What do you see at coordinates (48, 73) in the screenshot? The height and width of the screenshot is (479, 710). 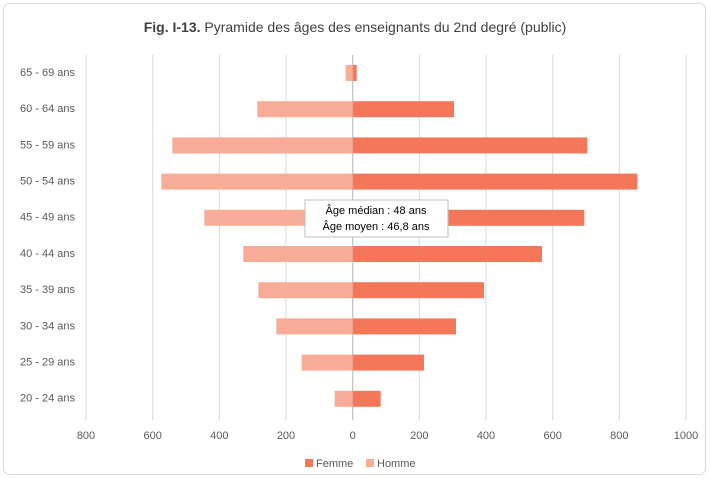 I see `y-tick-label: 65 - 69 ans` at bounding box center [48, 73].